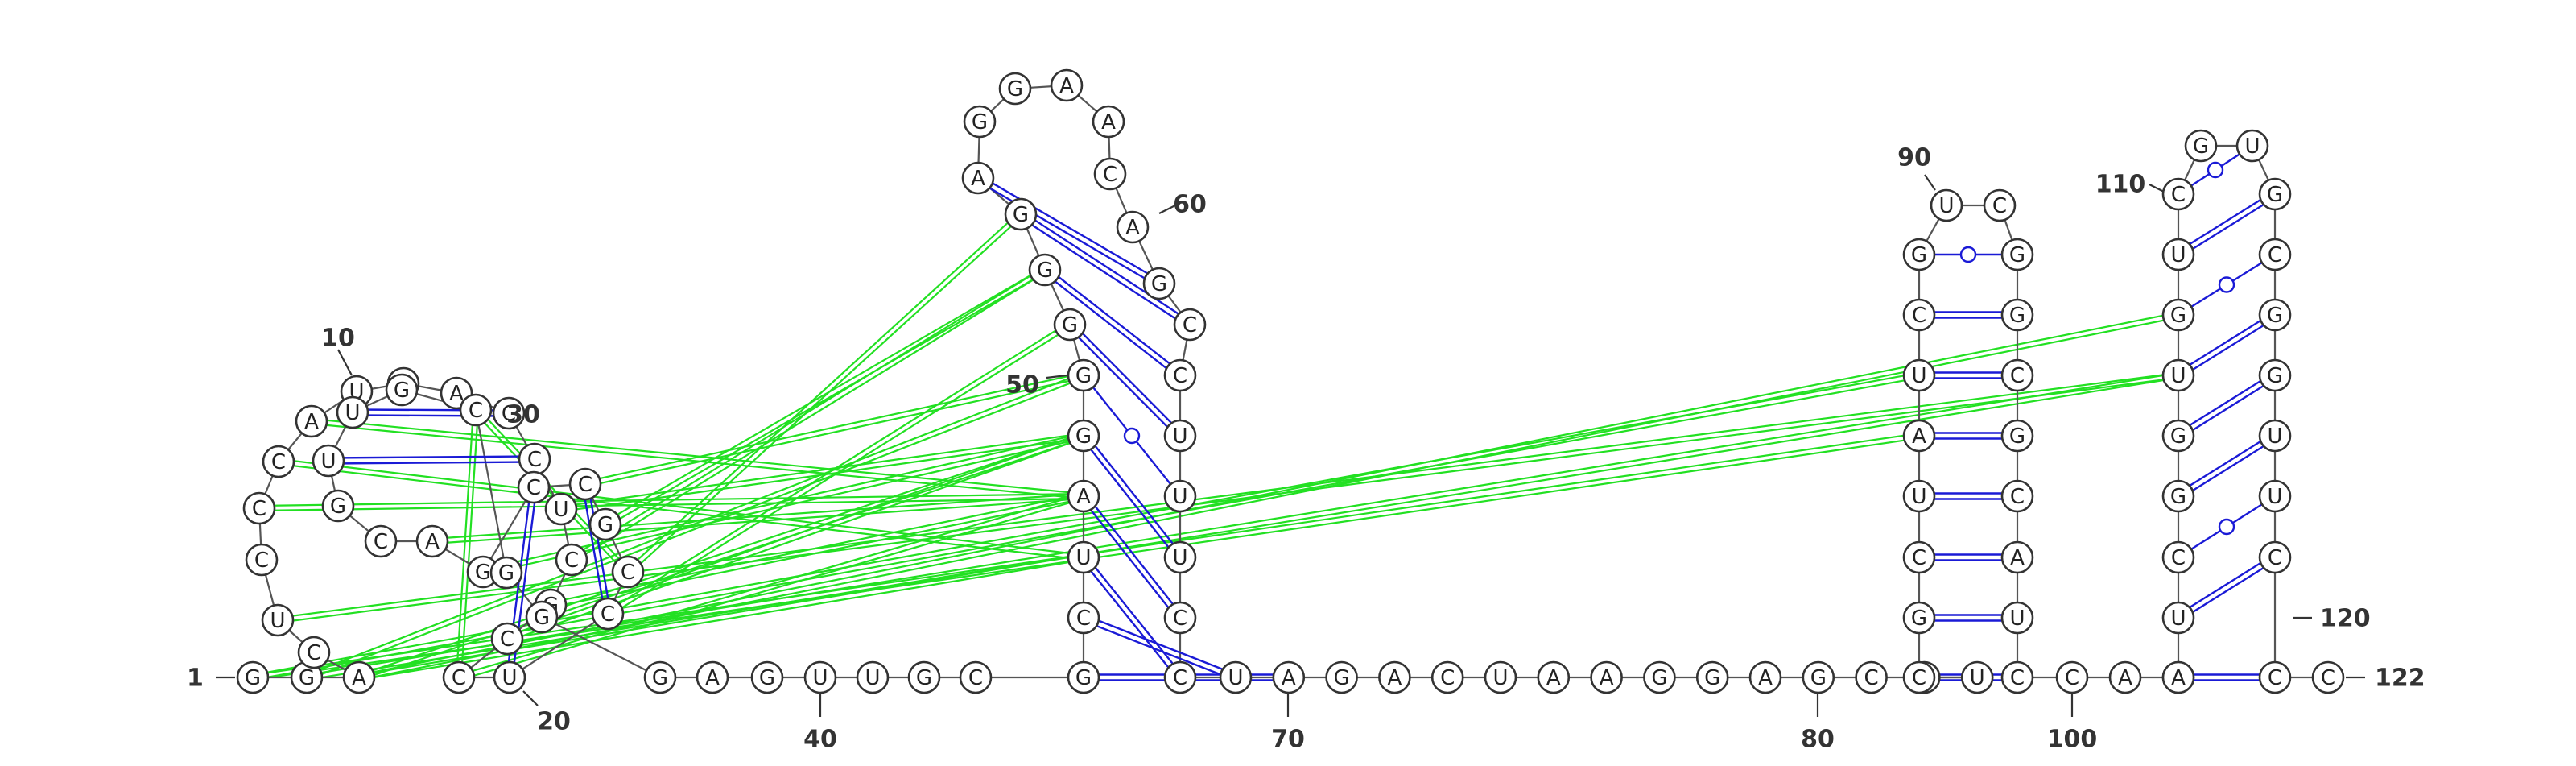 The height and width of the screenshot is (766, 2576). Describe the element at coordinates (1818, 677) in the screenshot. I see `nucleotide-78: G` at that location.